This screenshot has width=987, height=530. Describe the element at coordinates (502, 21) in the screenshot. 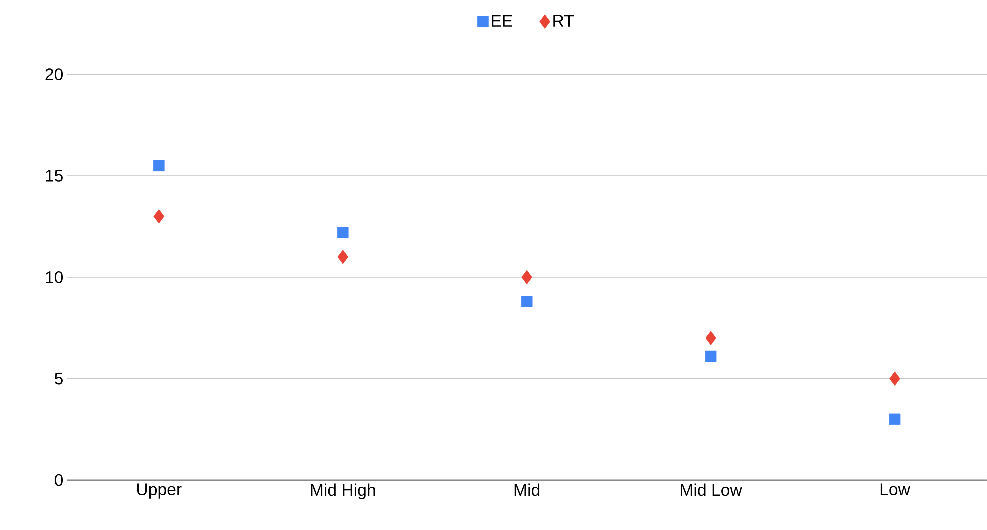

I see `legend-label: EE` at that location.